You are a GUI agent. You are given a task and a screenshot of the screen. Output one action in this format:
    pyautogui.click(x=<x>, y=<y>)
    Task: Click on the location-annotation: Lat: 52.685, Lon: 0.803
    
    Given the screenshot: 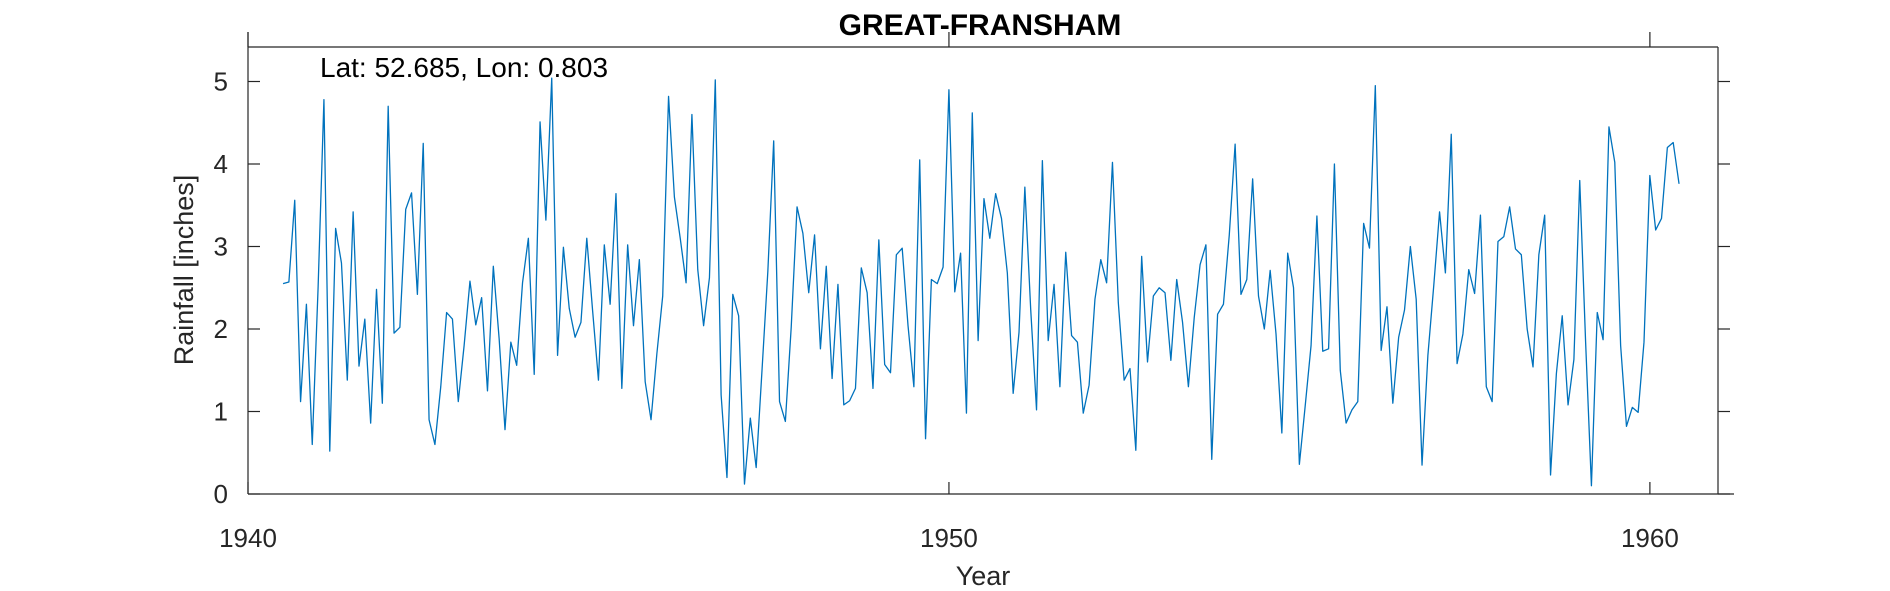 What is the action you would take?
    pyautogui.click(x=464, y=67)
    